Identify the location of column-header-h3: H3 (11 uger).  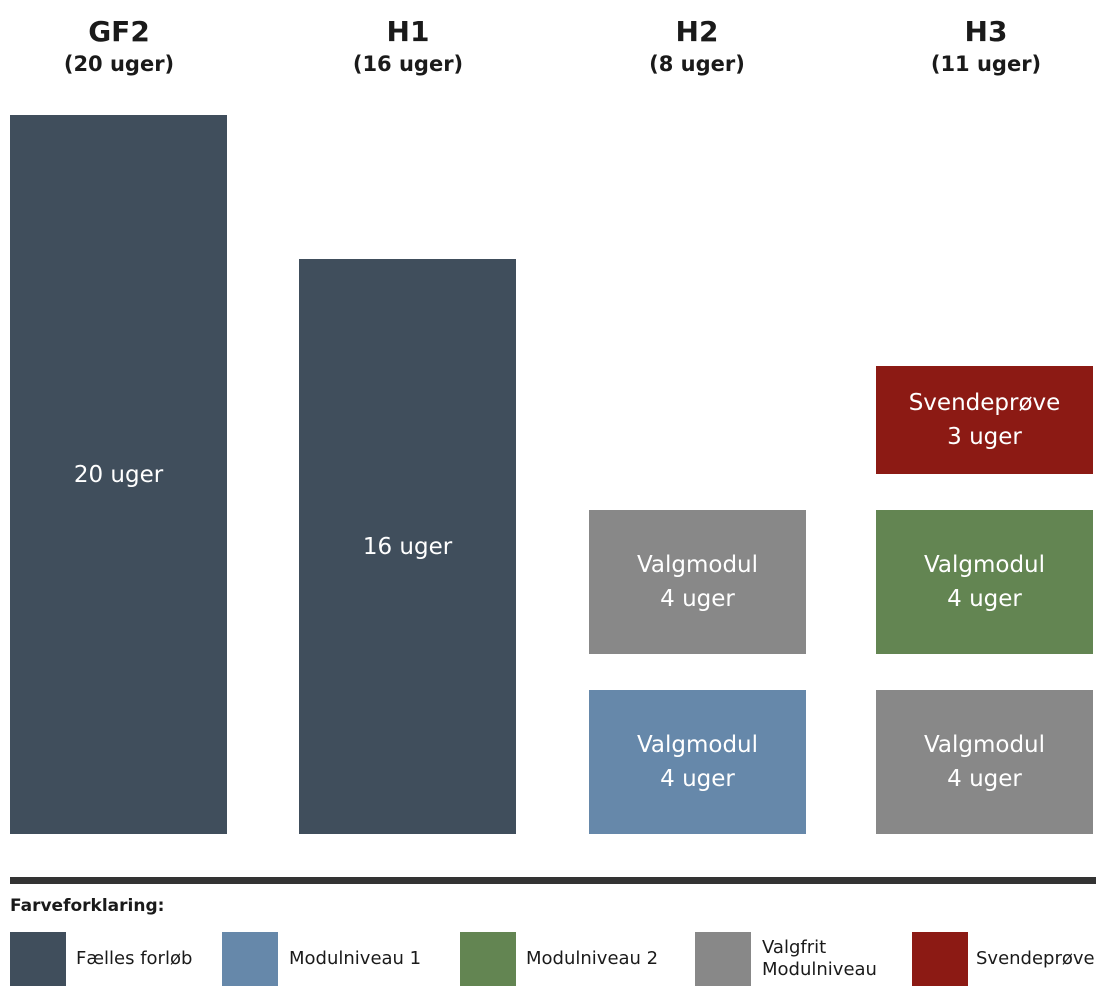
(986, 46).